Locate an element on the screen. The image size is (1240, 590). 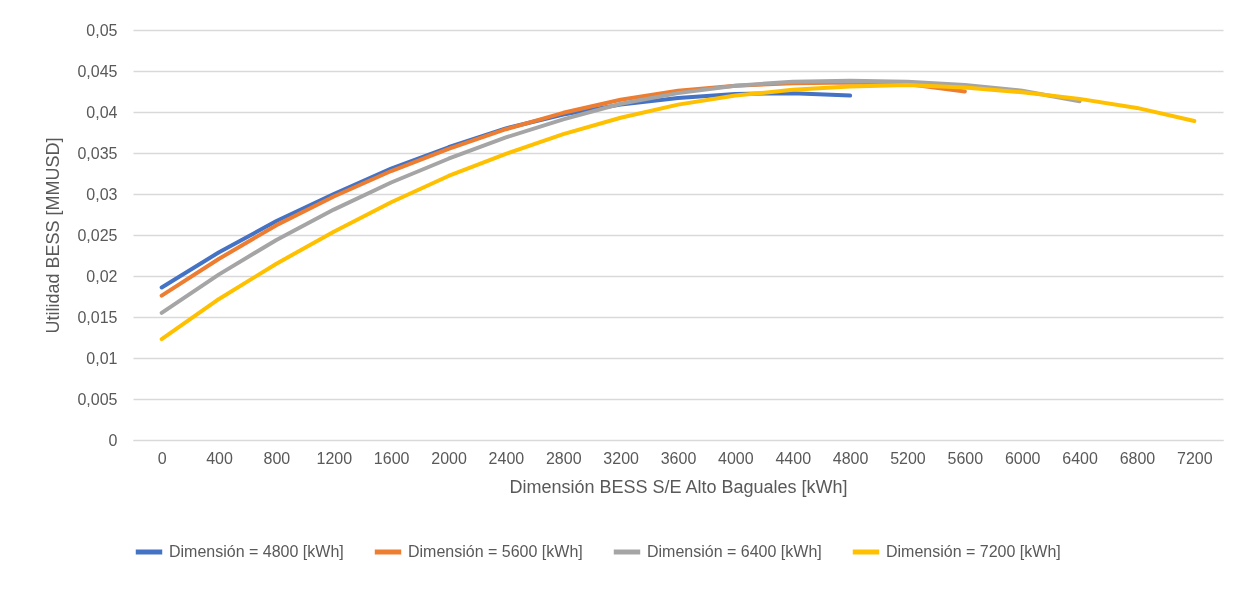
x-tick-label: 5600 is located at coordinates (965, 458).